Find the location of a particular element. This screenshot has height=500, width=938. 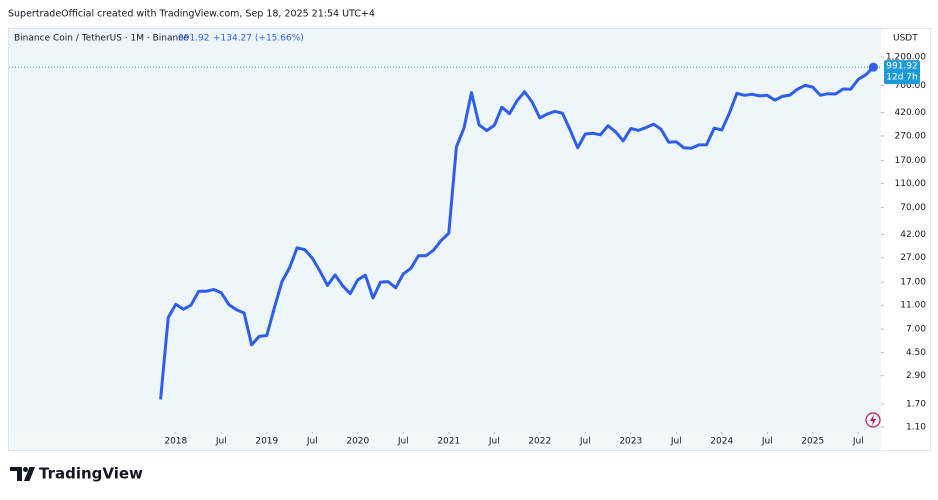

y-tick-label: 270.00 is located at coordinates (911, 136).